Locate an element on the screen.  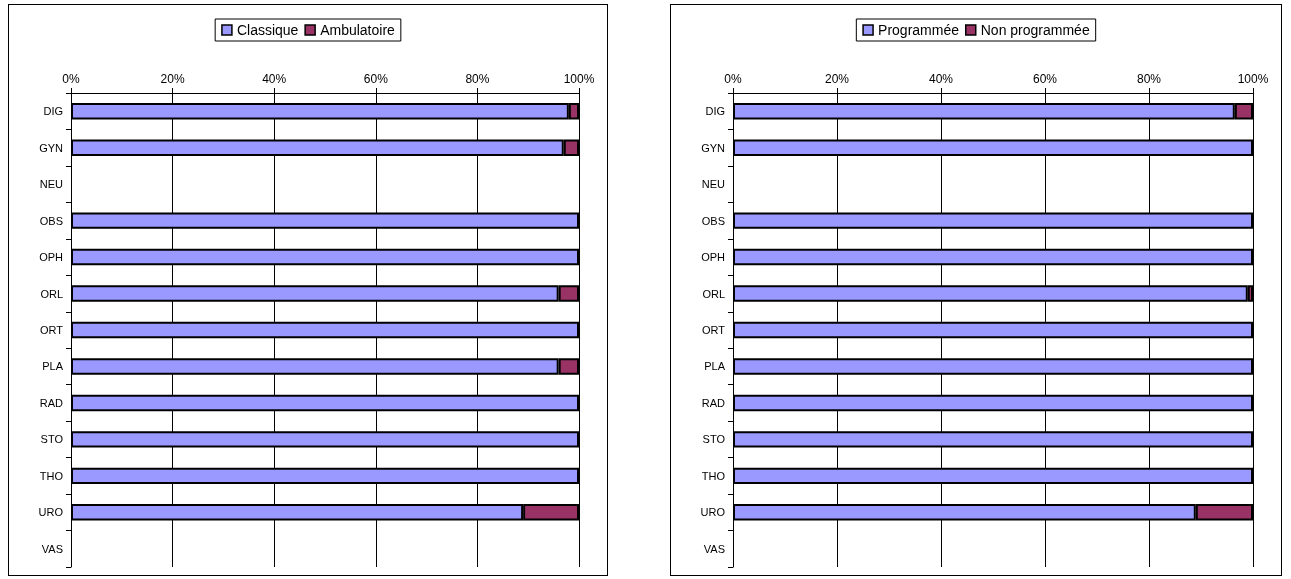
legend-label: Ambulatoire is located at coordinates (358, 30).